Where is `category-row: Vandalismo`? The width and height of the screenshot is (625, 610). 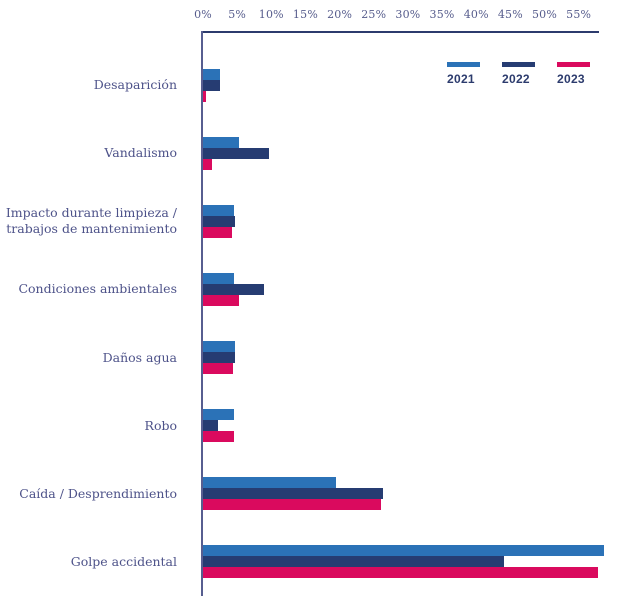
category-row: Vandalismo is located at coordinates (312, 153).